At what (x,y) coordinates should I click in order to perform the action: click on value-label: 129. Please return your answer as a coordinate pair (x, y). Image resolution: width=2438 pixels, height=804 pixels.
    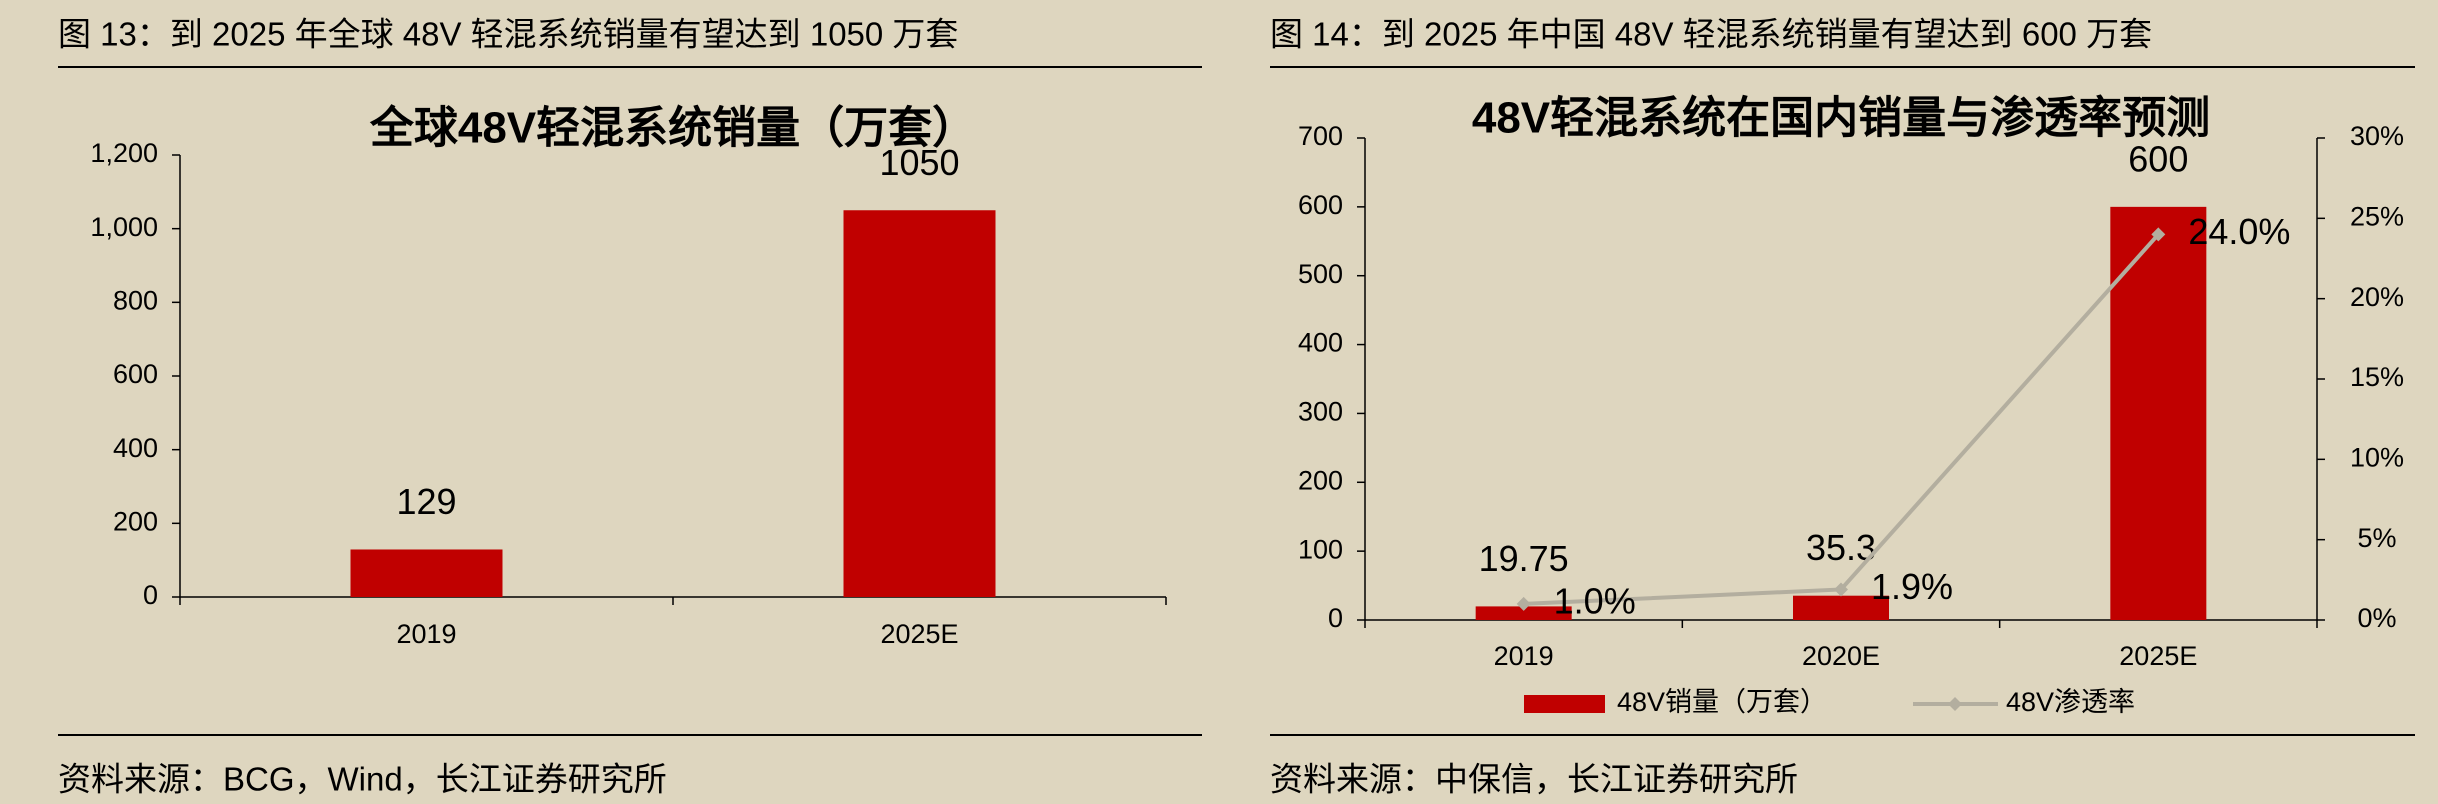
    Looking at the image, I should click on (426, 501).